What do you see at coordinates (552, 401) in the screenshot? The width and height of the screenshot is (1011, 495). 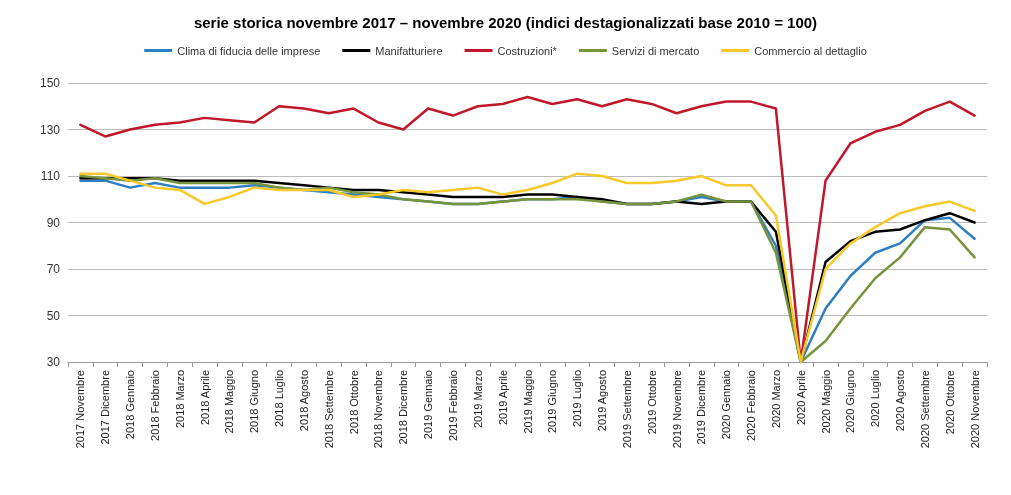 I see `x-tick-label: 2019 Giugno` at bounding box center [552, 401].